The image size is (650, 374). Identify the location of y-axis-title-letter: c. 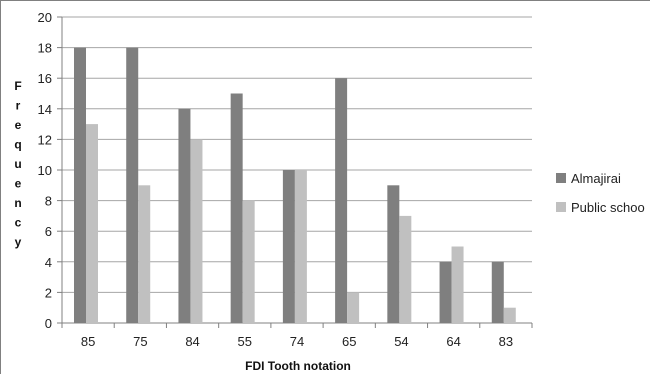
(18, 223).